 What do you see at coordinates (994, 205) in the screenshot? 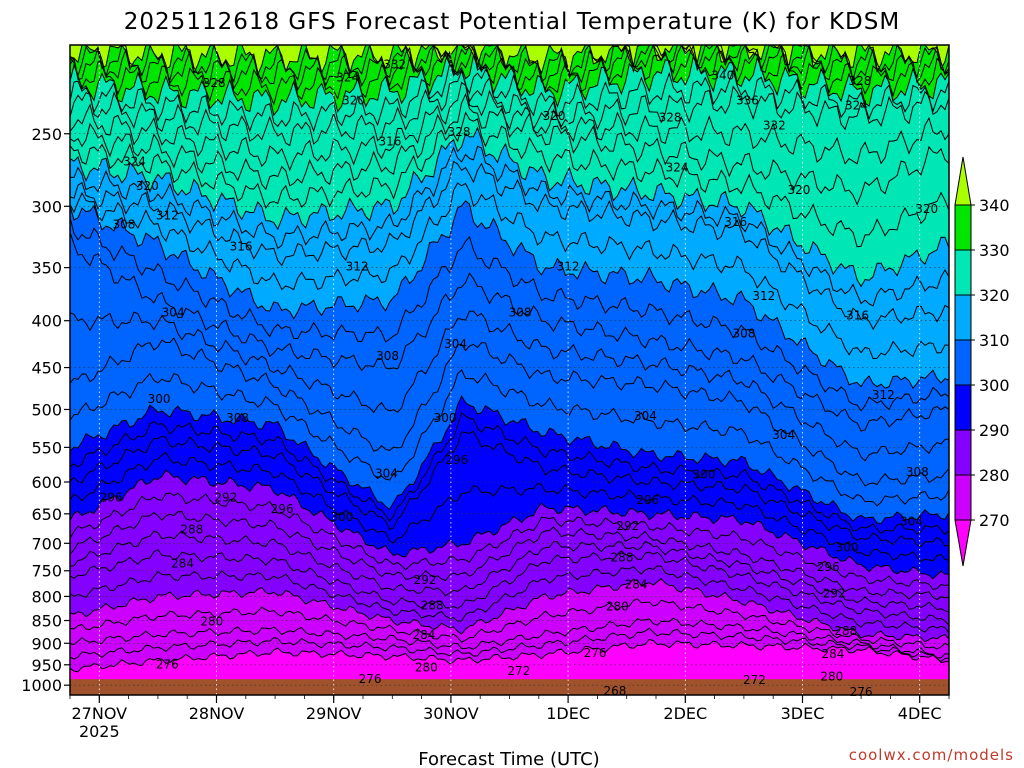
I see `colorbar-label-340: 340` at bounding box center [994, 205].